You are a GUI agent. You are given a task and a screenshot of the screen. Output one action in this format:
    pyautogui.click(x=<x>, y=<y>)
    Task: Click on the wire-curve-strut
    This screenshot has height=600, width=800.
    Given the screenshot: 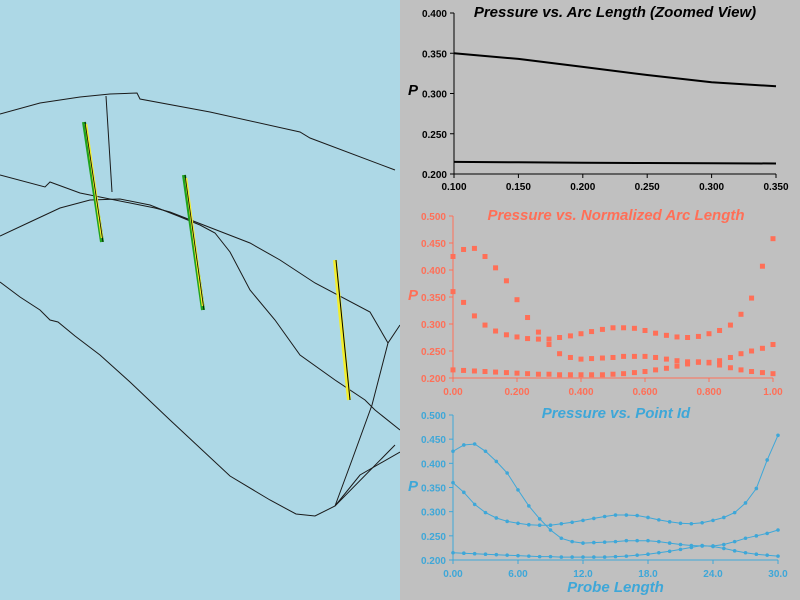 What is the action you would take?
    pyautogui.click(x=109, y=144)
    